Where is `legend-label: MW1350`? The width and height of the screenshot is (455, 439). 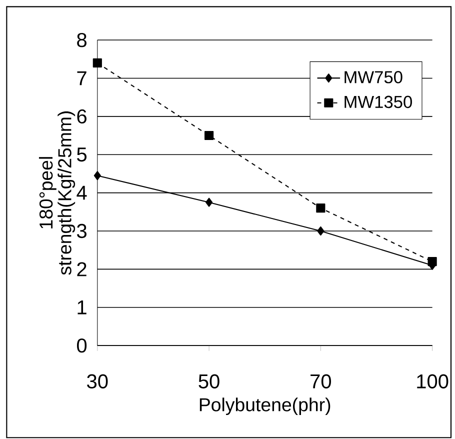 legend-label: MW1350 is located at coordinates (378, 102).